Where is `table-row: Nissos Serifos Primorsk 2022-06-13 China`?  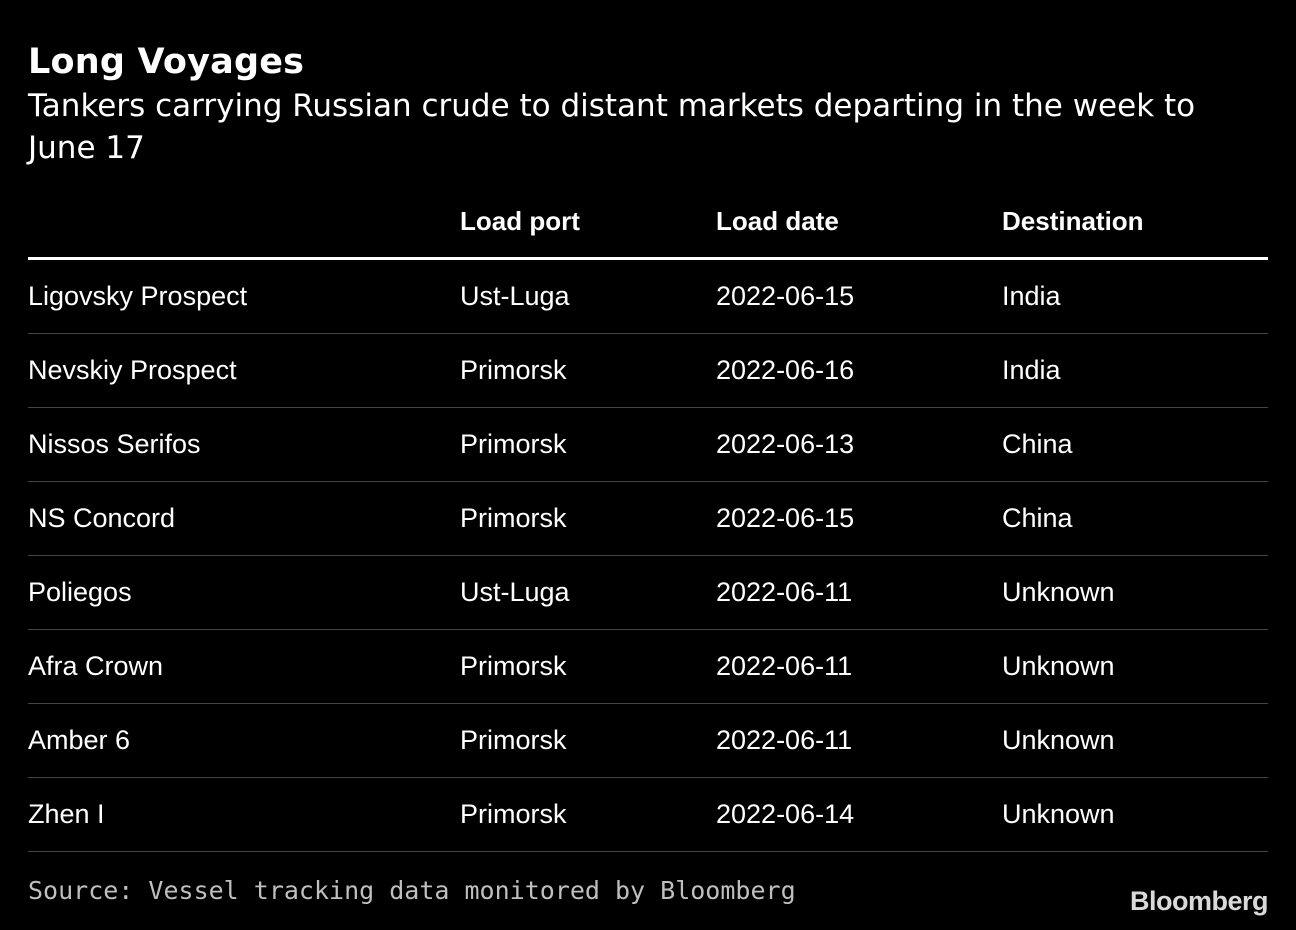 table-row: Nissos Serifos Primorsk 2022-06-13 China is located at coordinates (648, 444).